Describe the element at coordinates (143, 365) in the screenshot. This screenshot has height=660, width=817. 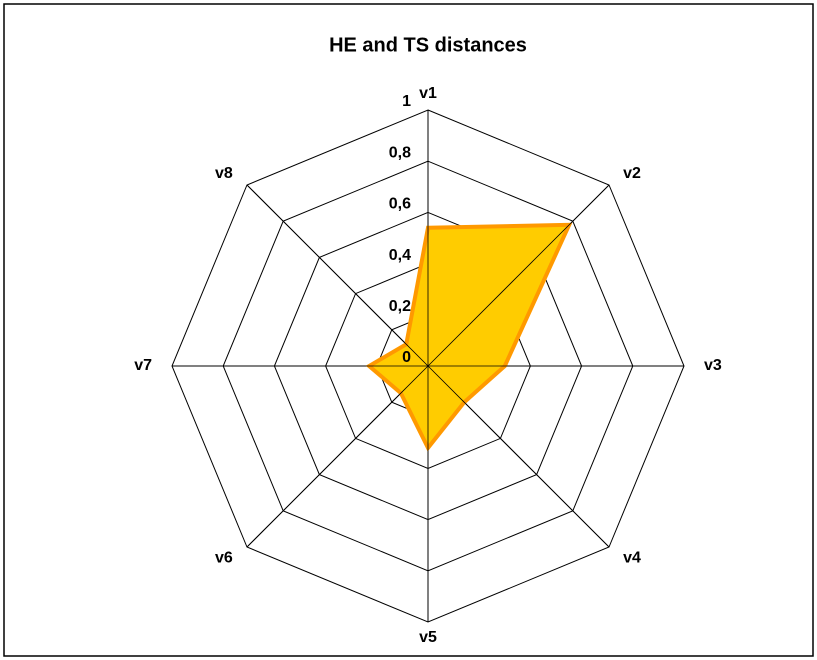
I see `category-label: v7` at that location.